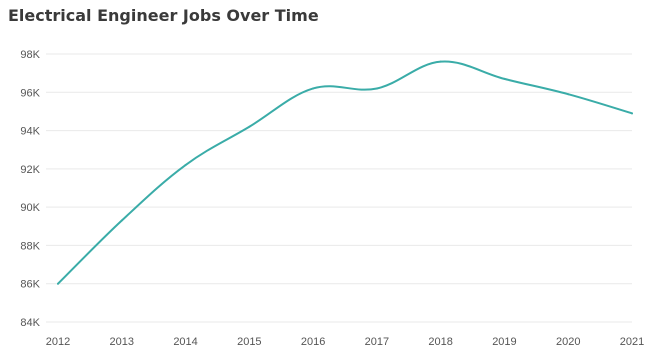  Describe the element at coordinates (58, 342) in the screenshot. I see `x-tick-label: 2012` at that location.